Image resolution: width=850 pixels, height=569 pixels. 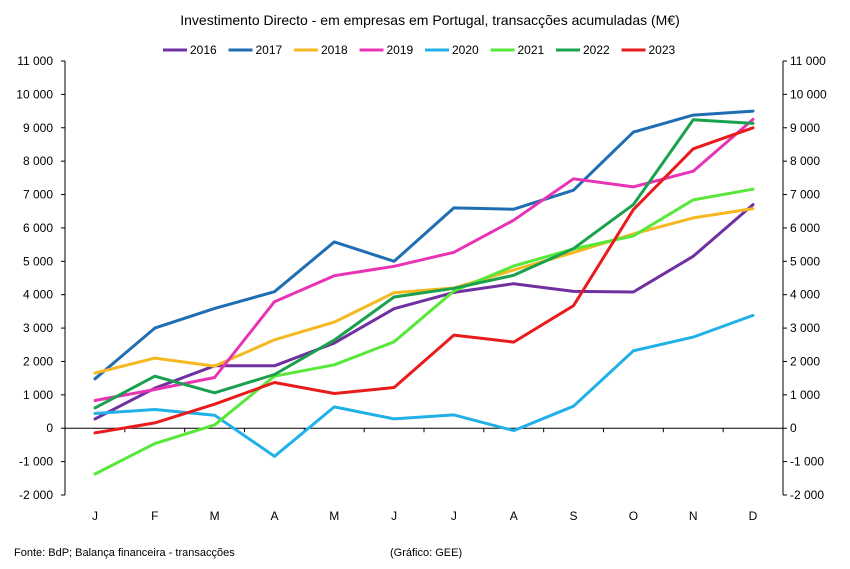 I want to click on y-tick-label-right: 8 000, so click(x=805, y=161).